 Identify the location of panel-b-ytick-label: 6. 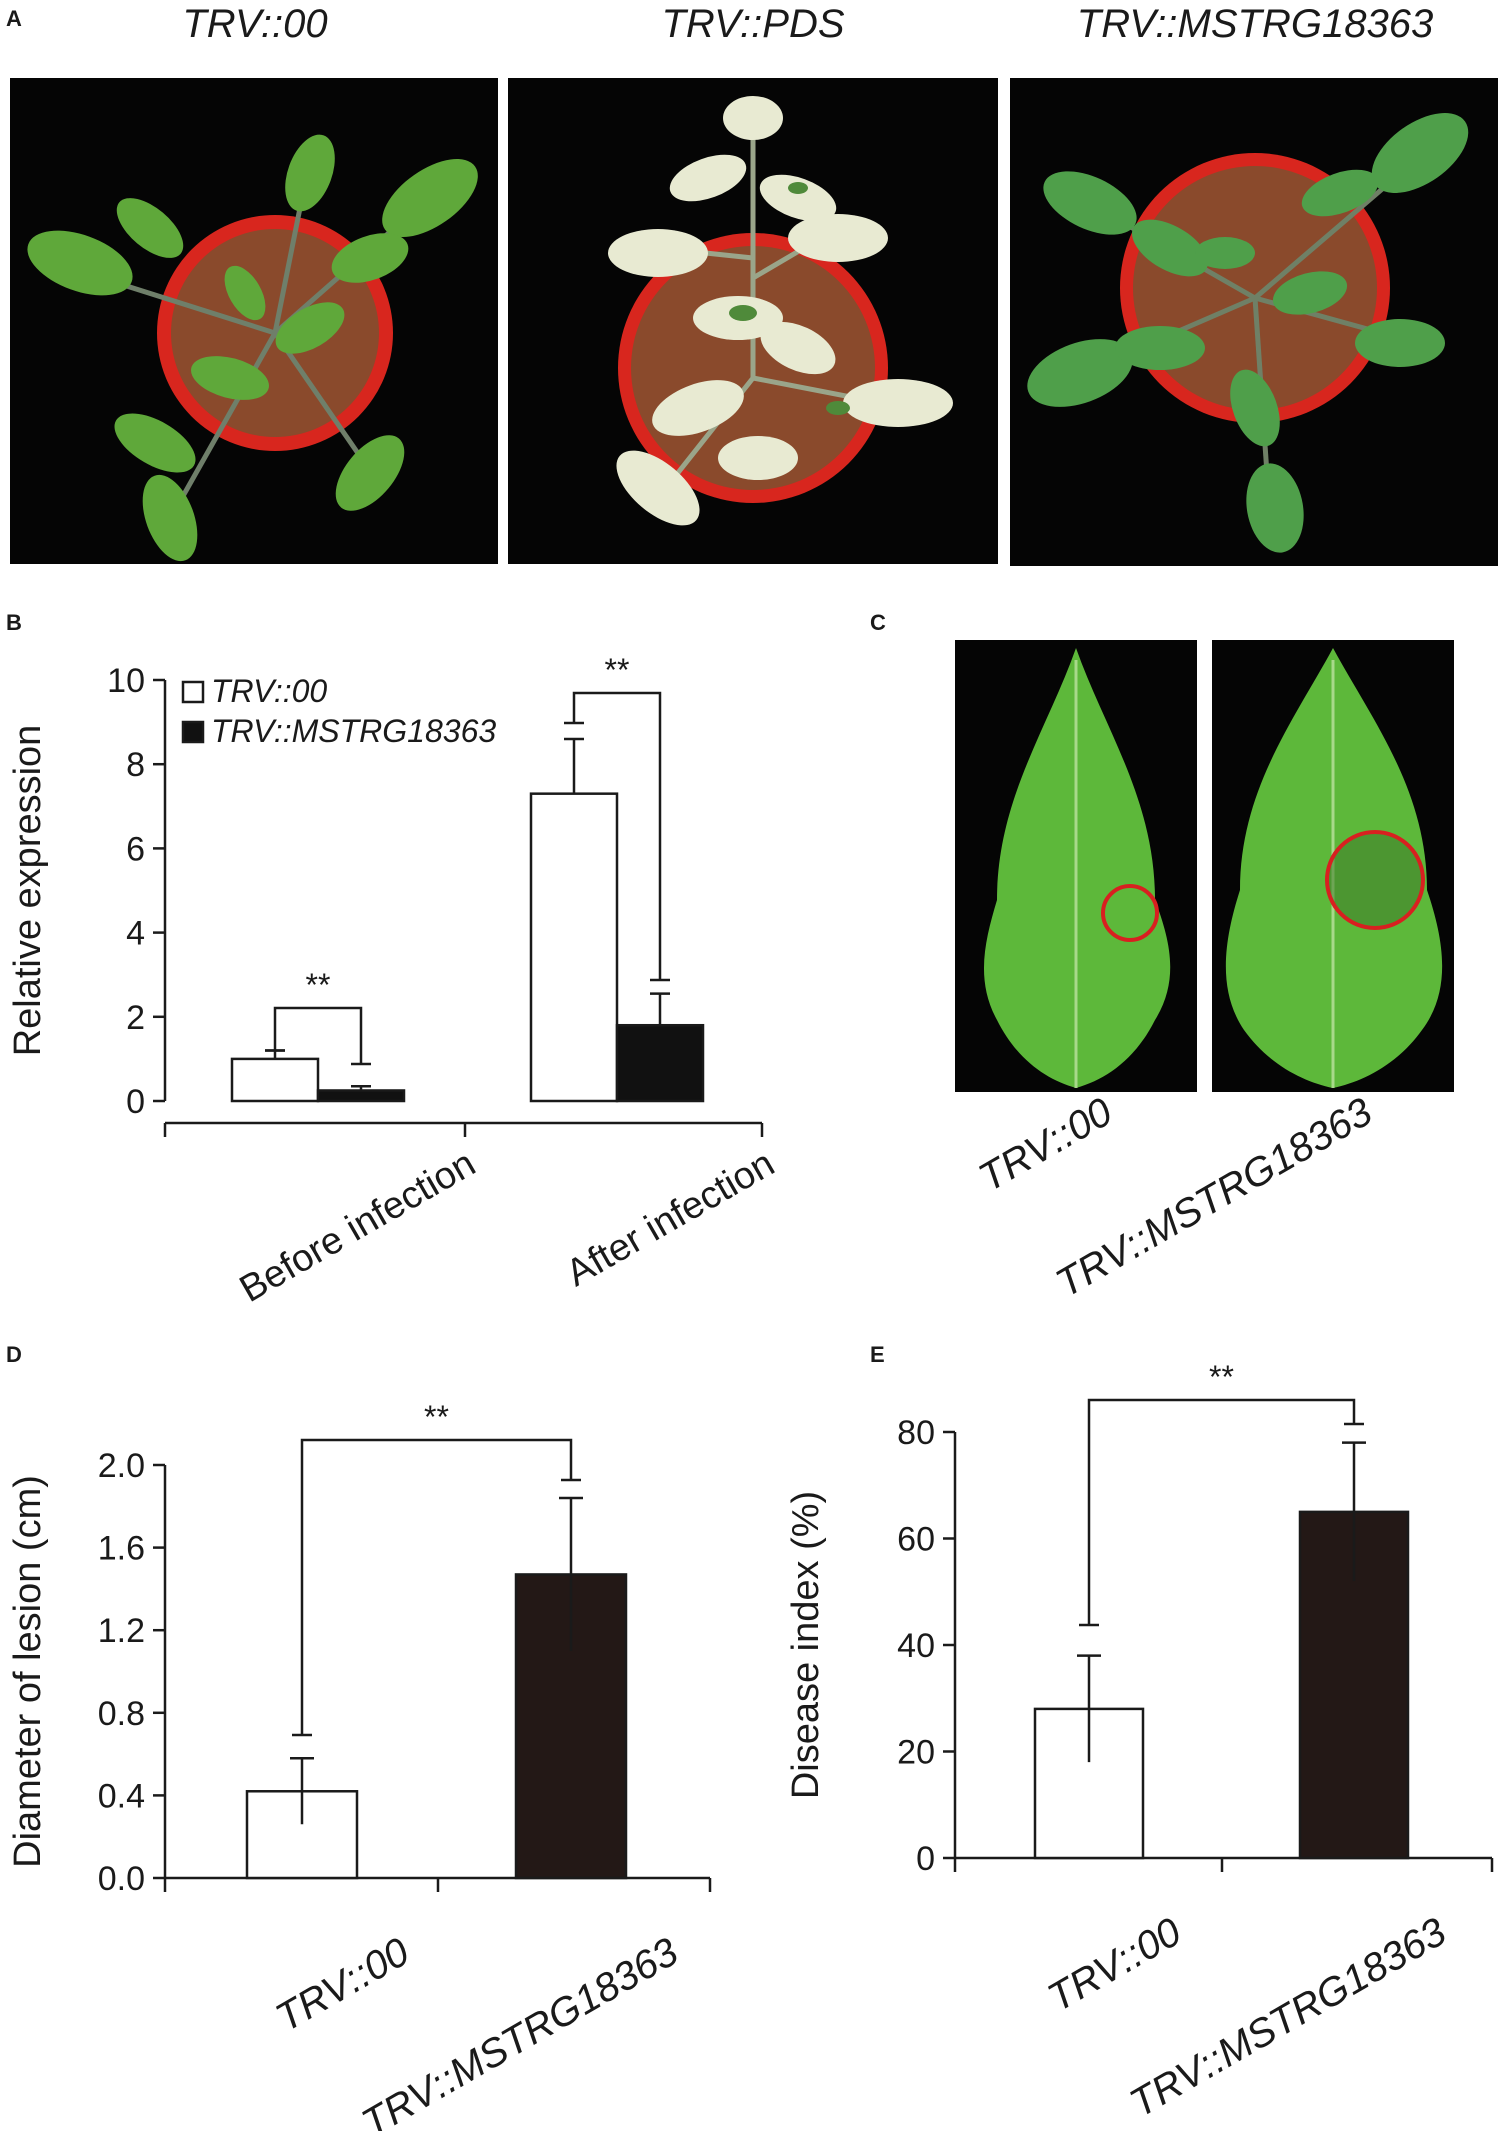
(135, 849).